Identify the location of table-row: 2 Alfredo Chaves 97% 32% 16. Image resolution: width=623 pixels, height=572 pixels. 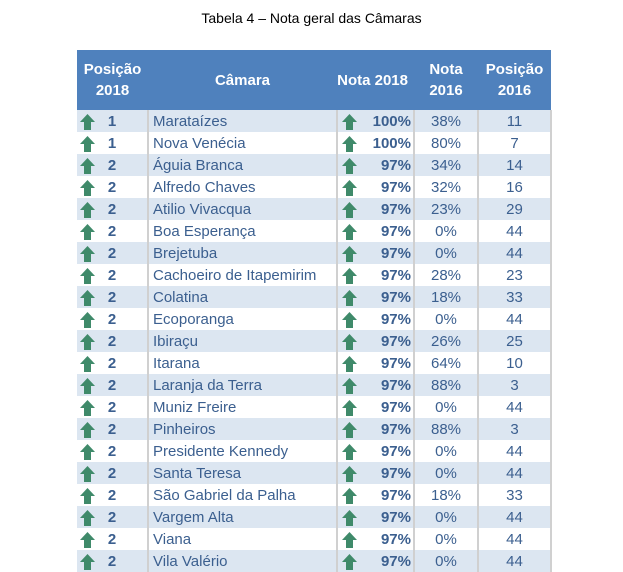
(314, 187).